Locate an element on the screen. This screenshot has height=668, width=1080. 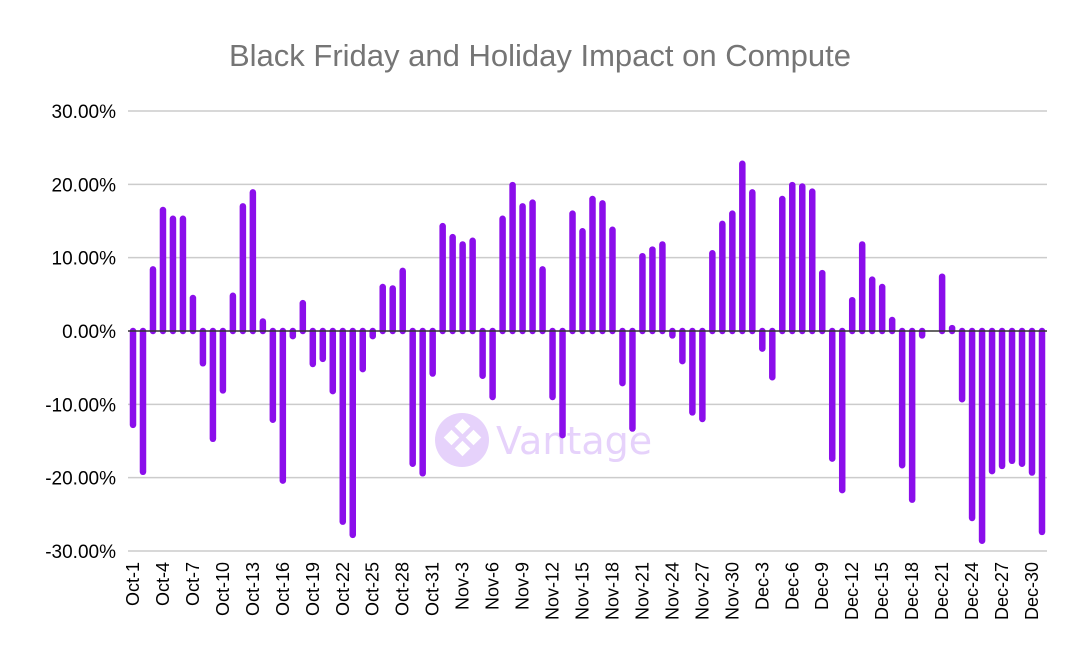
x-tick-label: Oct-25 is located at coordinates (373, 589).